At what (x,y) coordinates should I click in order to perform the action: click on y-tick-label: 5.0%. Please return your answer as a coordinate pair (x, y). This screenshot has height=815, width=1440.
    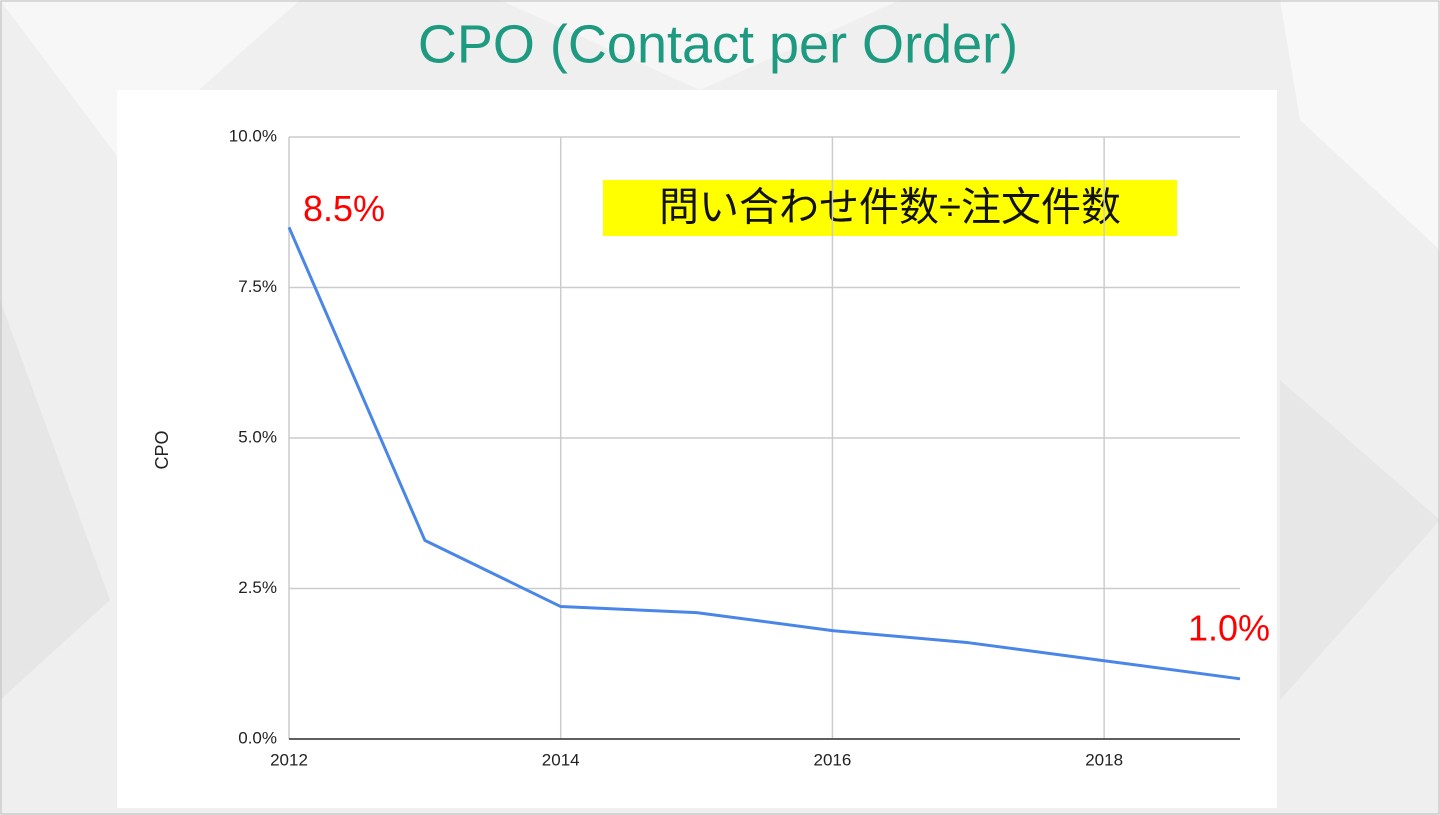
    Looking at the image, I should click on (257, 436).